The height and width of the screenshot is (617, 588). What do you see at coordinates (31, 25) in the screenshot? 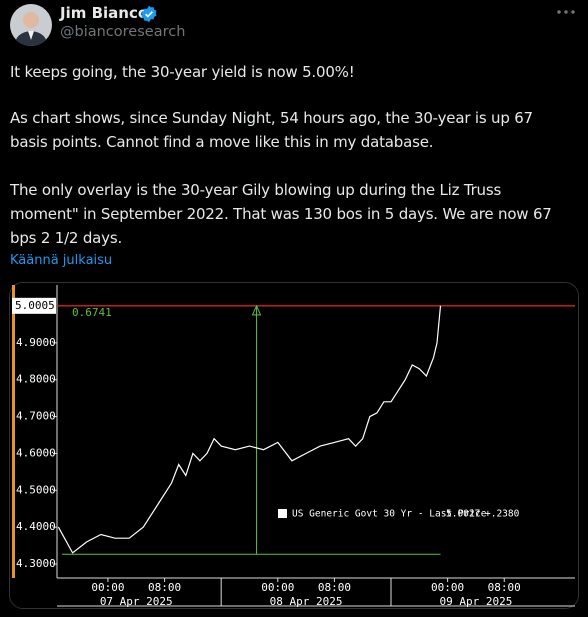
I see `avatar` at bounding box center [31, 25].